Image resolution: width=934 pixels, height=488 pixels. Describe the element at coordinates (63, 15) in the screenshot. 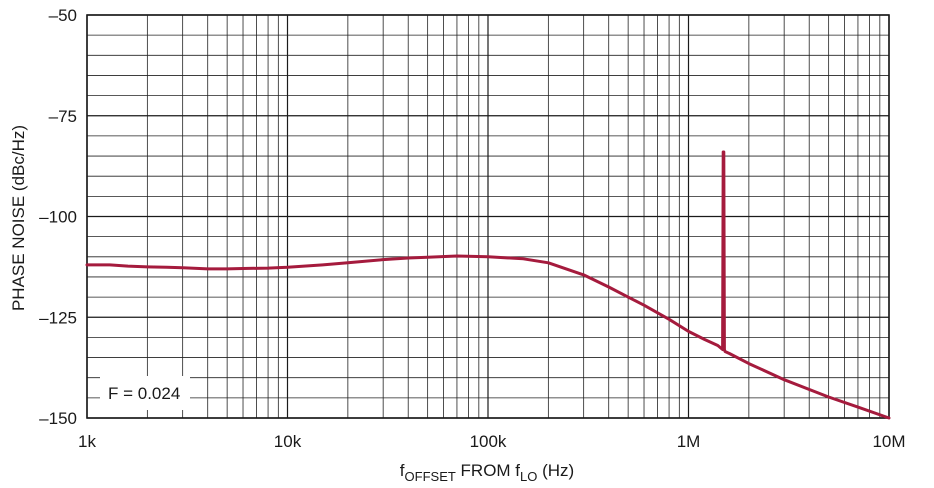

I see `y-tick-label: –50` at that location.